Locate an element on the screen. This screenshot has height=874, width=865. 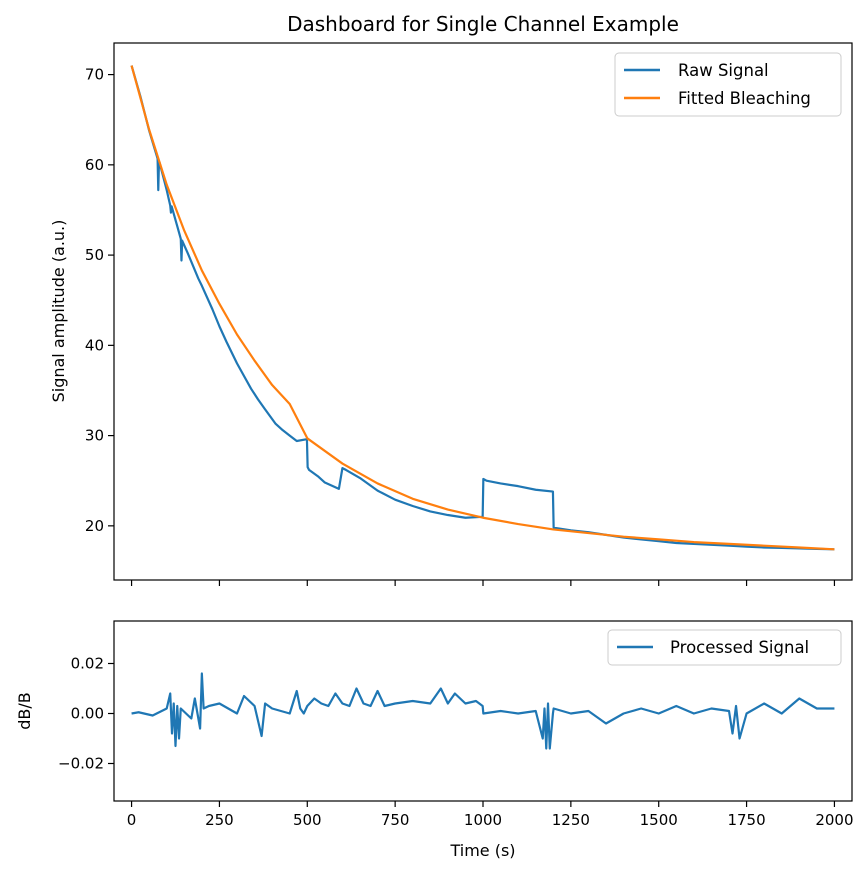
bottom-legend: Processed Signal is located at coordinates (724, 647).